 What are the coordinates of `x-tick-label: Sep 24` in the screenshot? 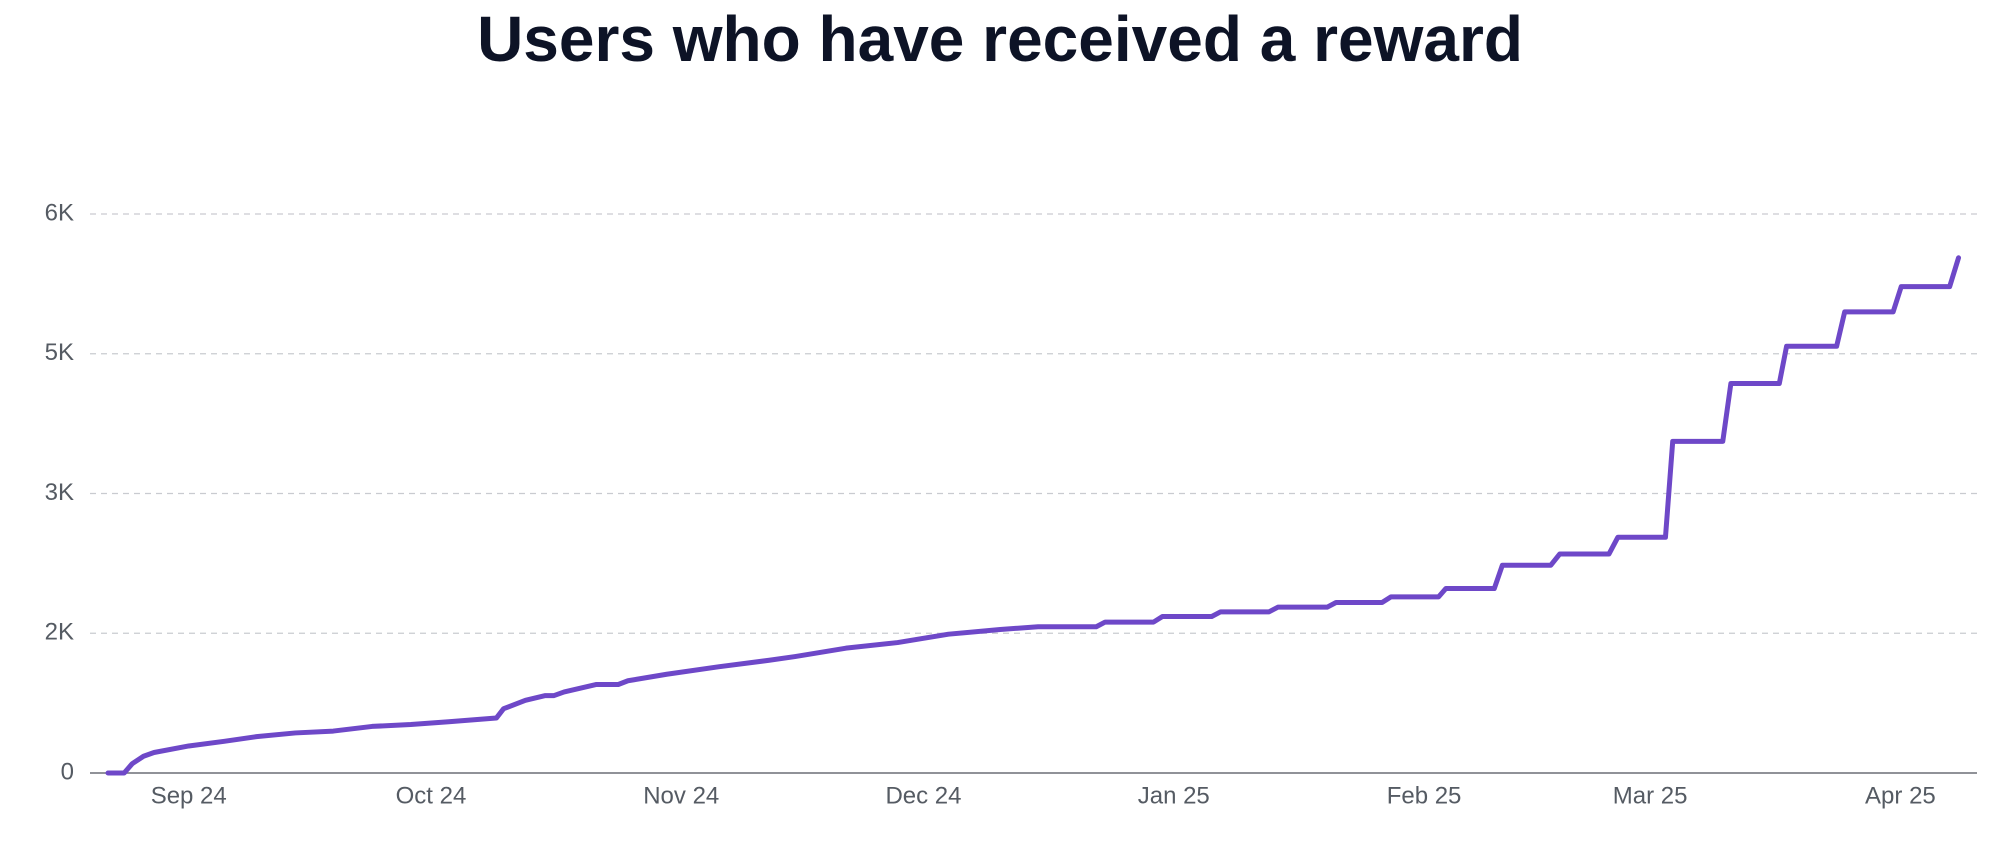 It's located at (189, 795).